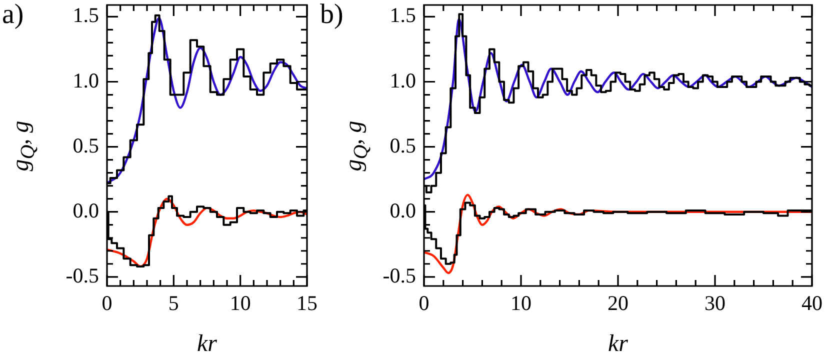  Describe the element at coordinates (307, 303) in the screenshot. I see `x-tick-label: 15` at that location.